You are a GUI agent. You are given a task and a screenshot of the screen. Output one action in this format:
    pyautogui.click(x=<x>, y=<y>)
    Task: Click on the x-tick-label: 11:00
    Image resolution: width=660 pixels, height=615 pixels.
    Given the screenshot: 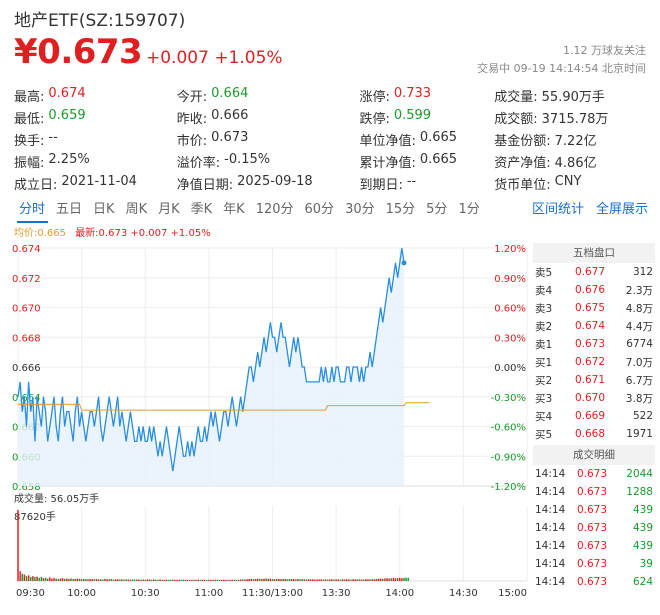 What is the action you would take?
    pyautogui.click(x=208, y=593)
    